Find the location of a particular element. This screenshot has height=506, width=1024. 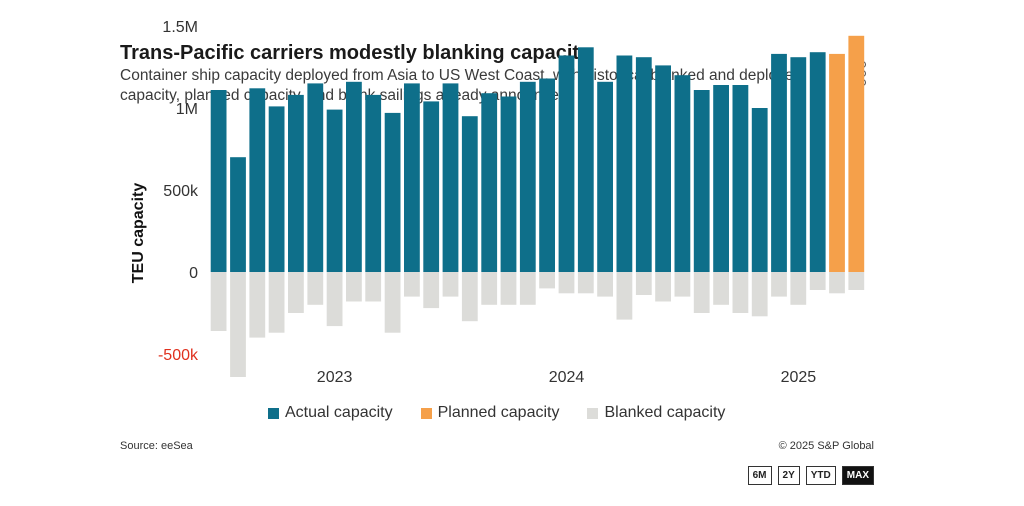

legend-label-actual: Actual capacity is located at coordinates (339, 412).